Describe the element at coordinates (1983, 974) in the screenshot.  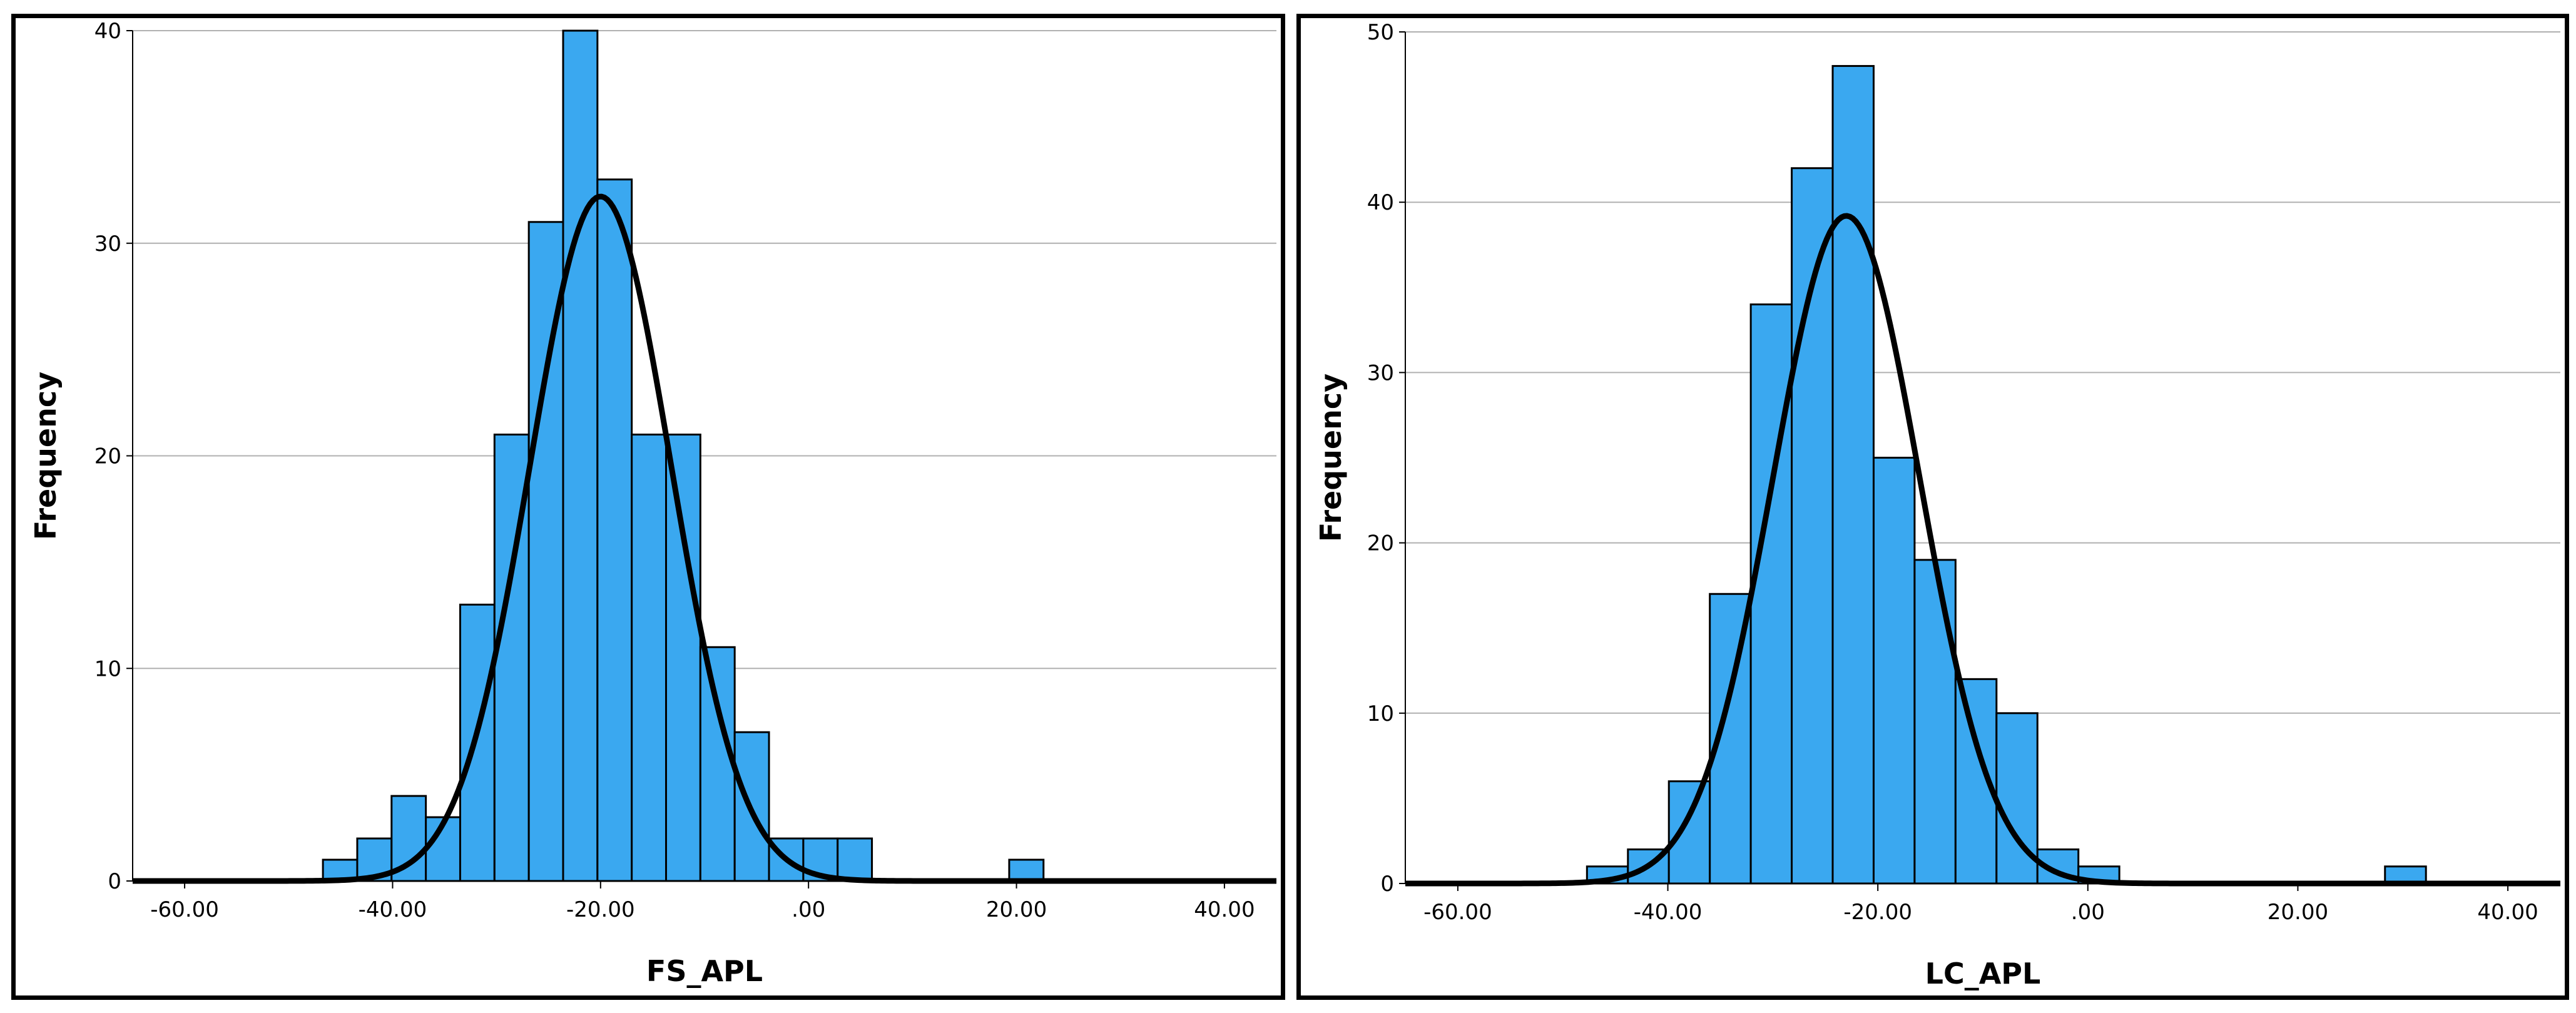
I see `x-axis-title: LC_APL` at that location.